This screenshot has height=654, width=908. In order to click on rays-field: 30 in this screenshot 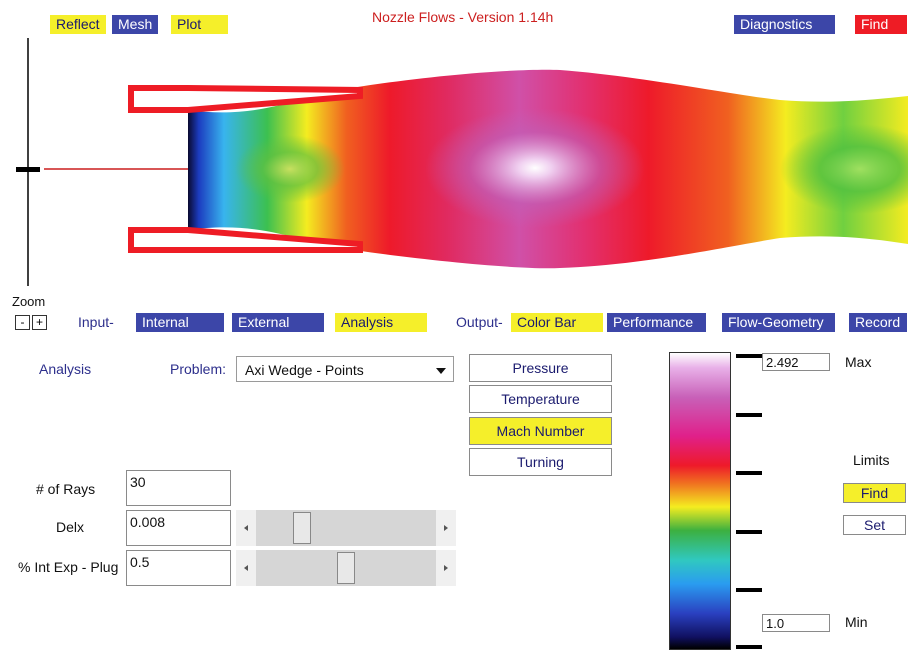, I will do `click(178, 488)`.